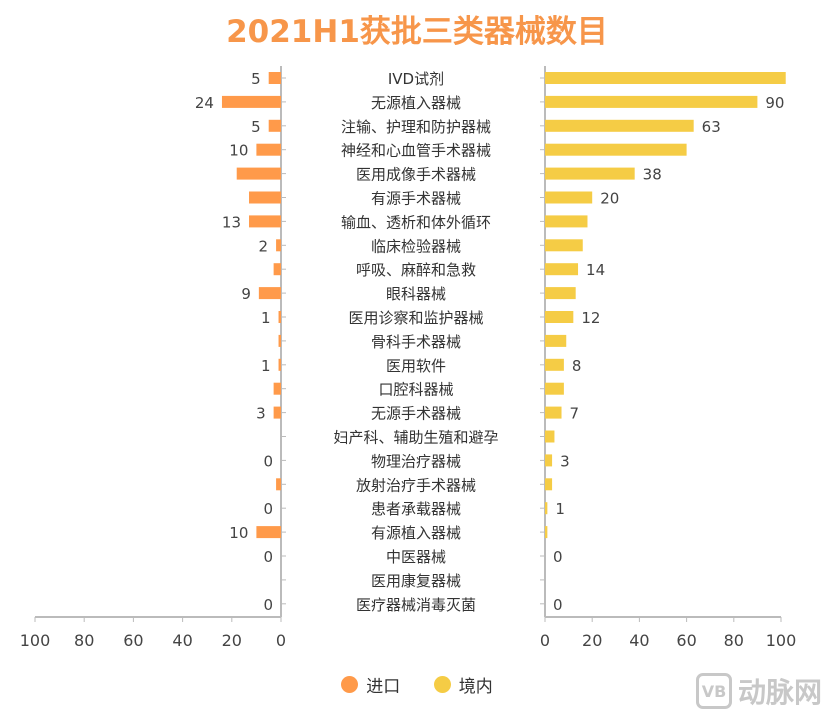 The width and height of the screenshot is (834, 719). Describe the element at coordinates (417, 685) in the screenshot. I see `legend: 进口 境内` at that location.